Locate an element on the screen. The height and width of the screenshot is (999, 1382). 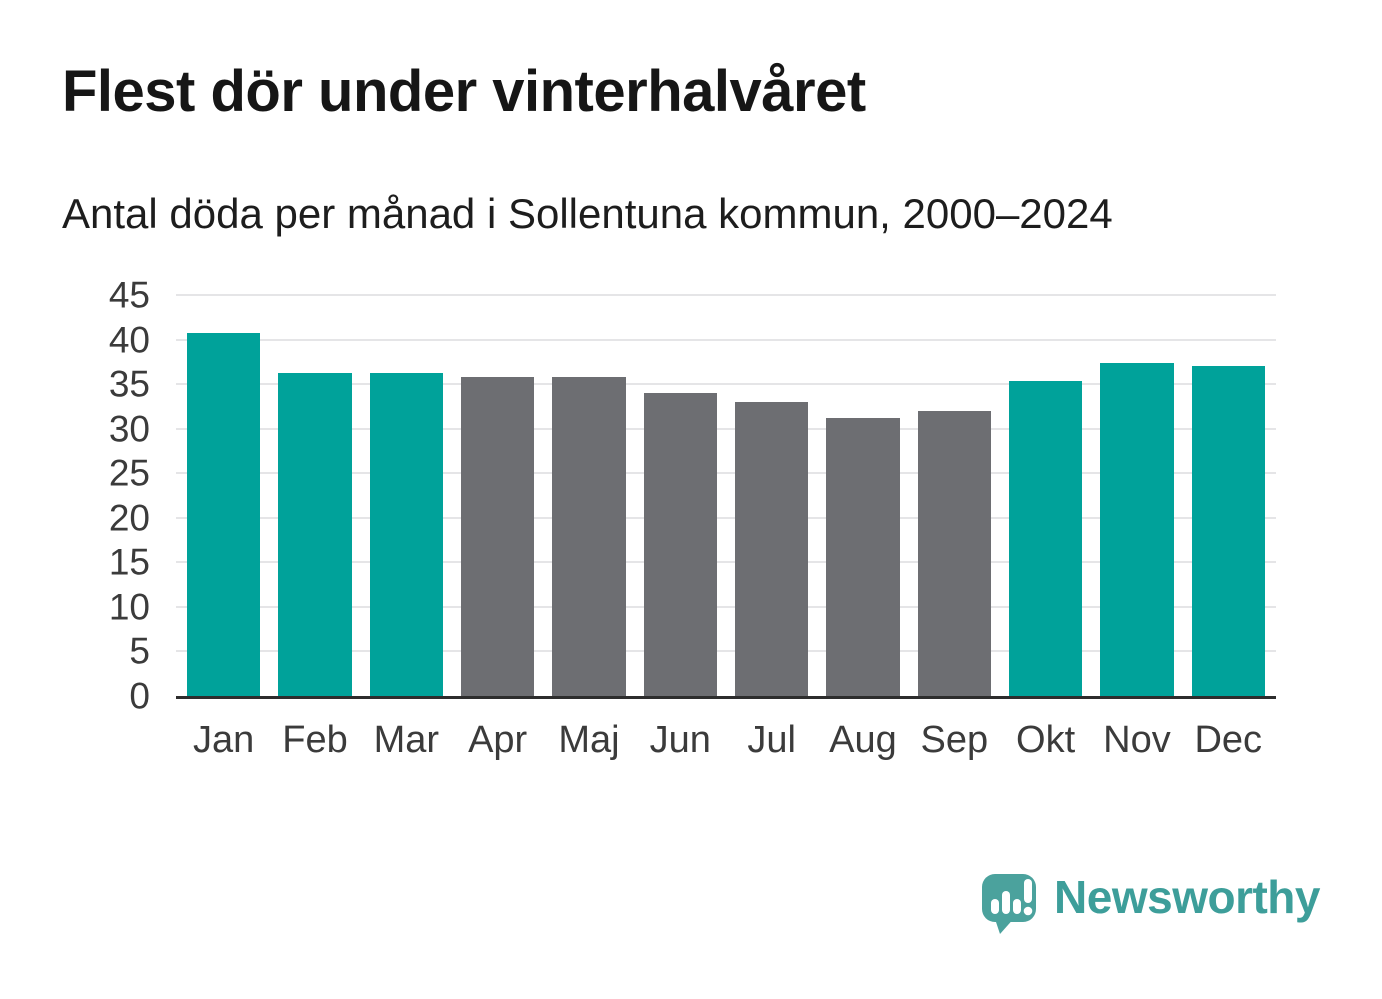
x-tick-sep: Sep is located at coordinates (954, 740).